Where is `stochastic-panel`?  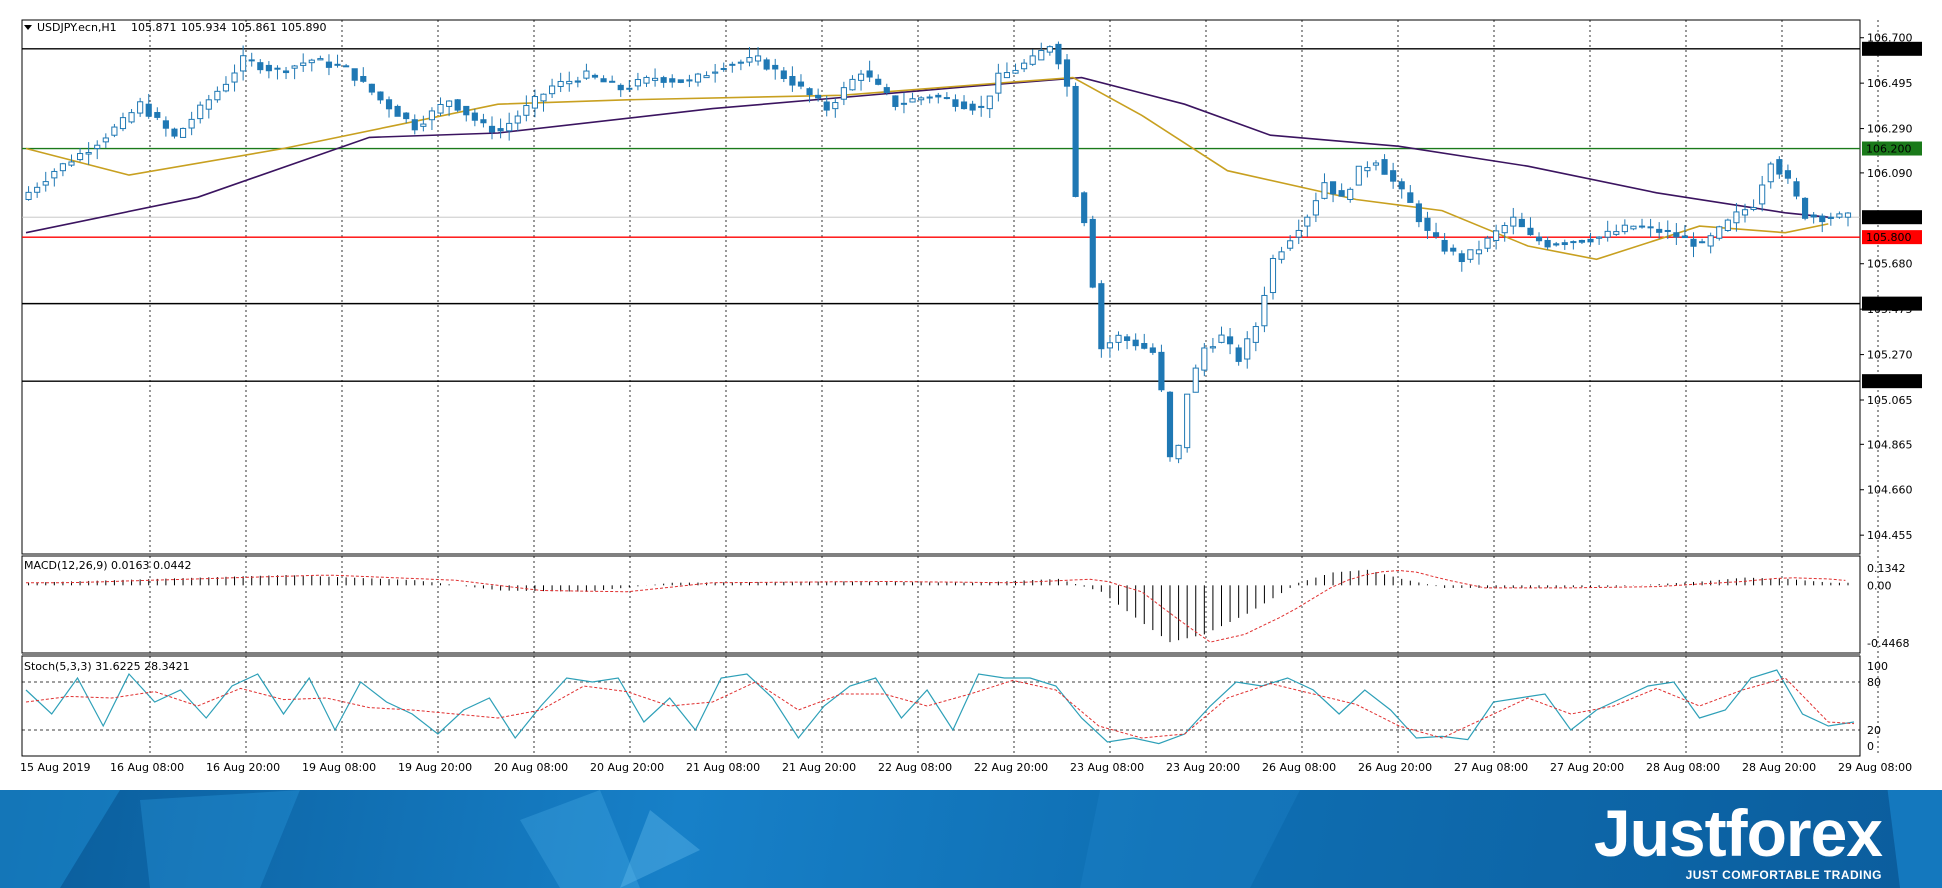
stochastic-panel is located at coordinates (941, 707).